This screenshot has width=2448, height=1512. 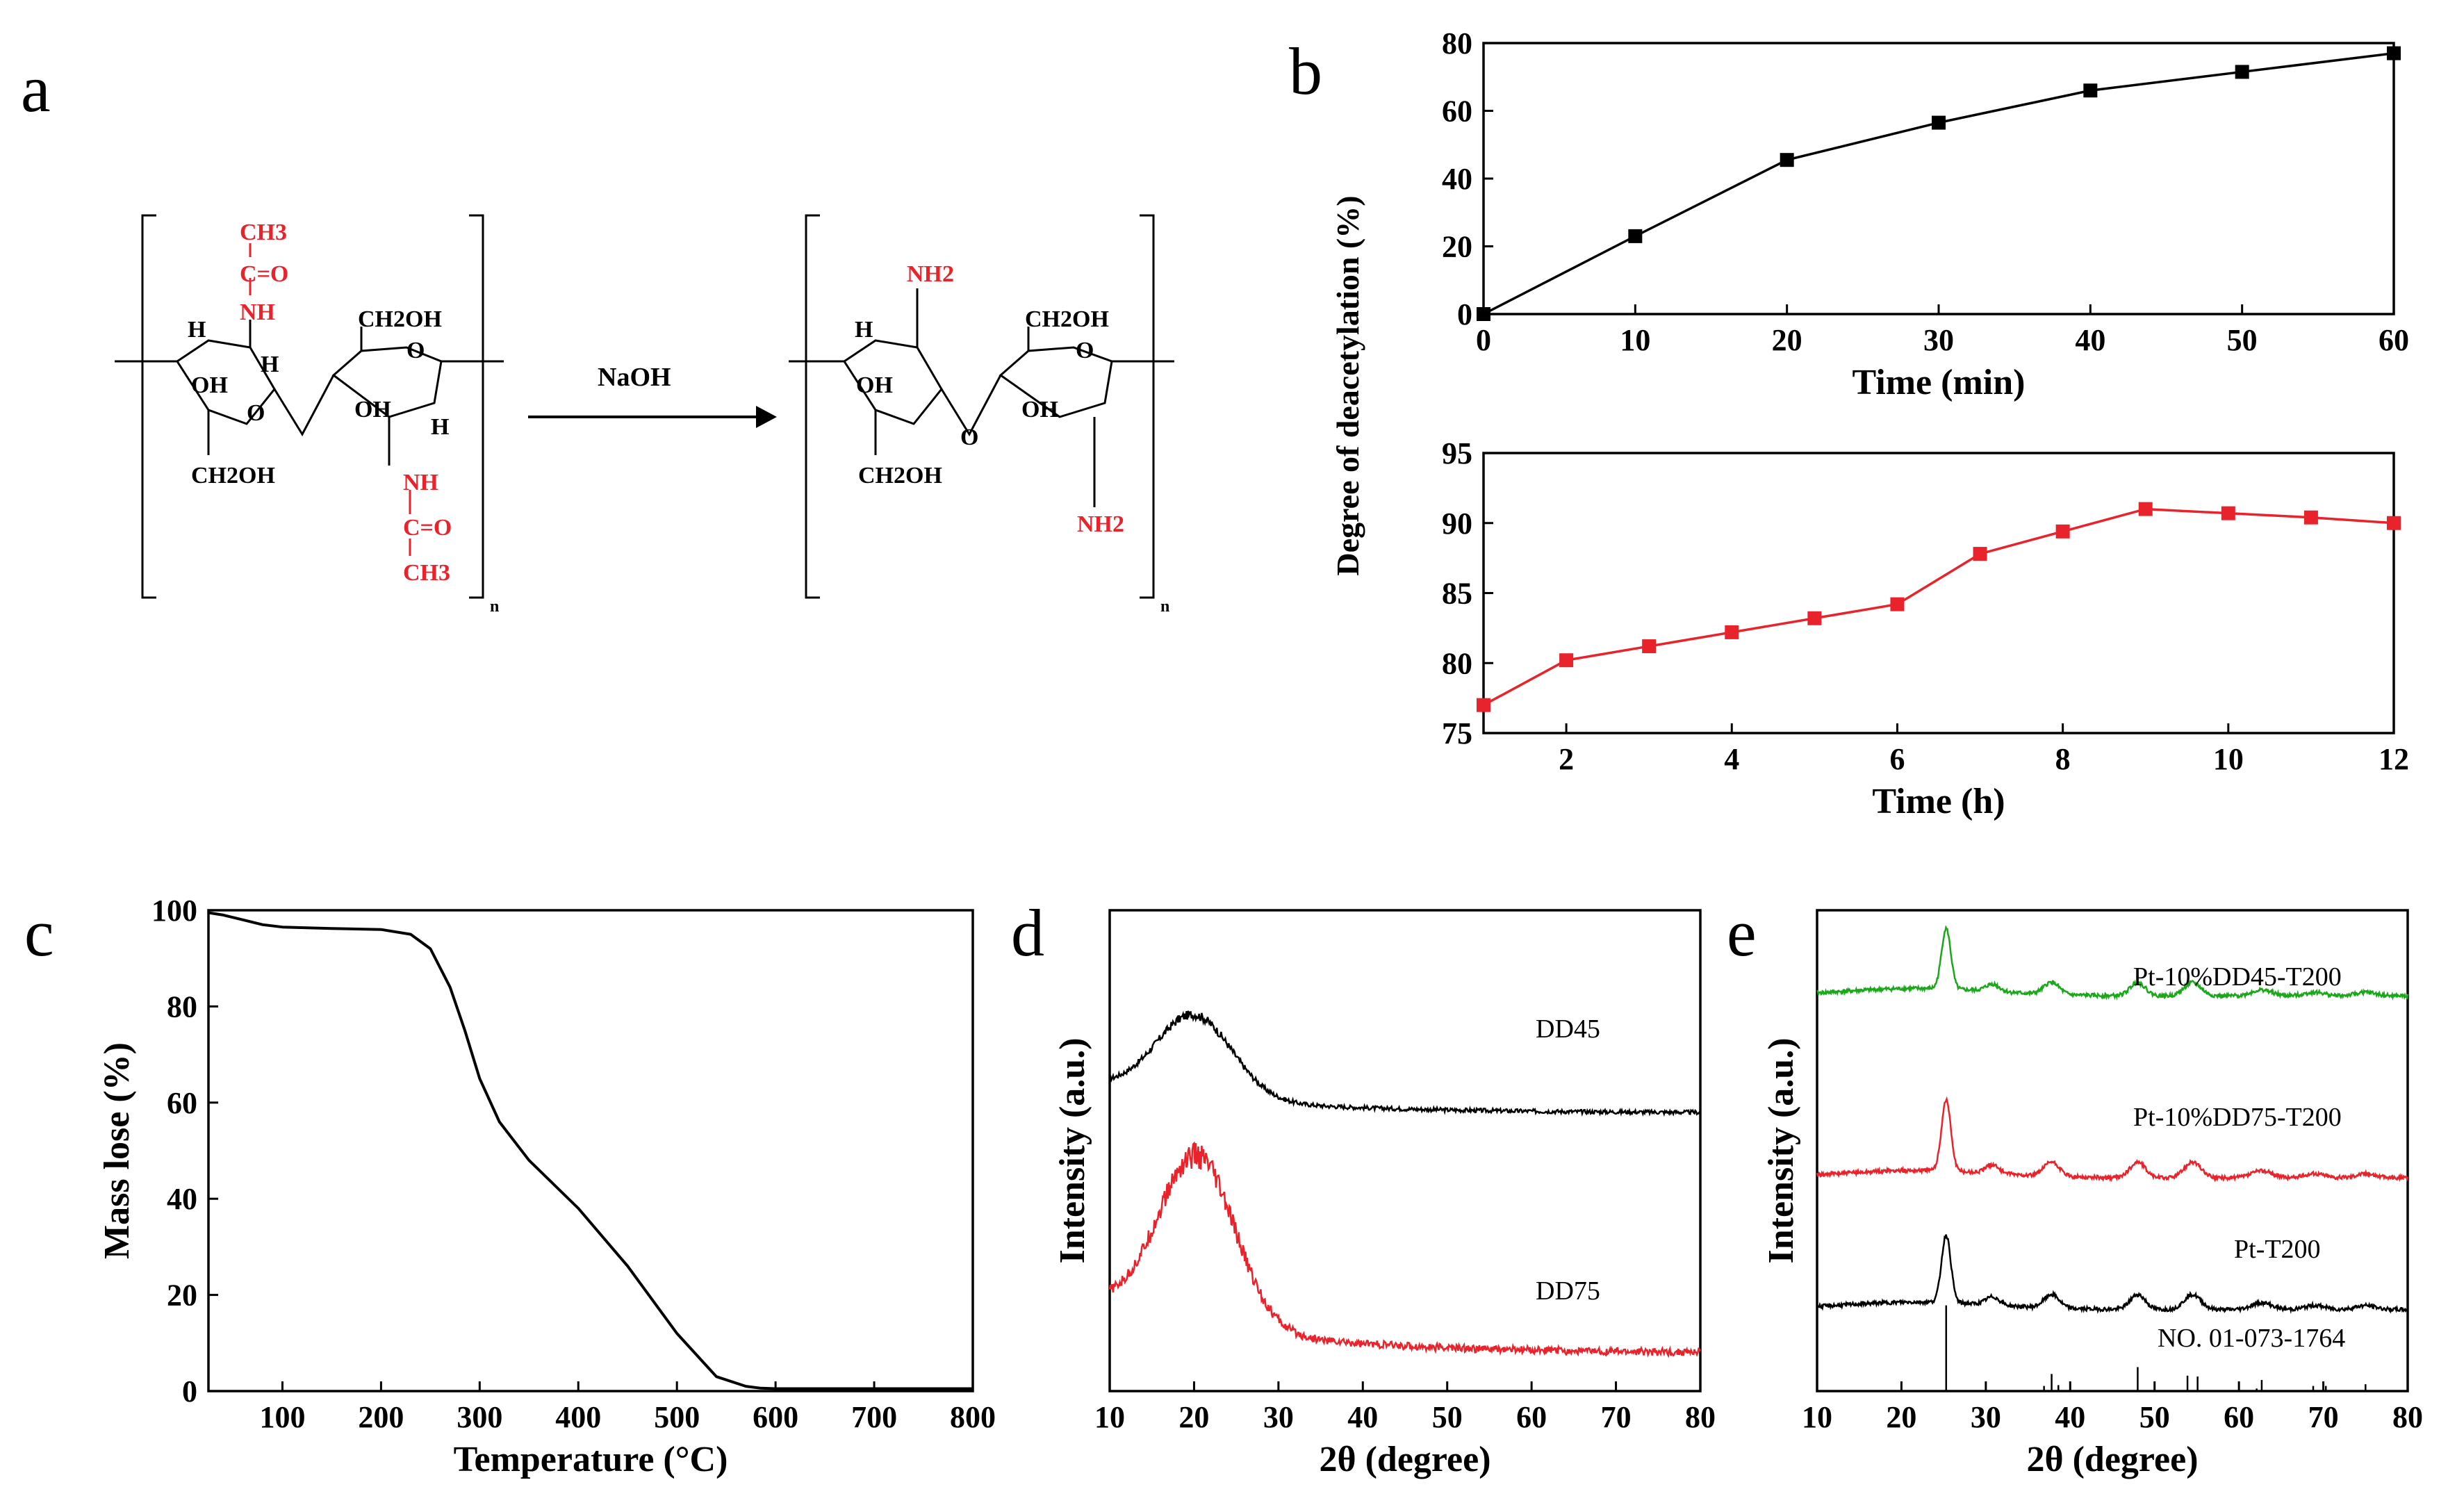 What do you see at coordinates (1027, 933) in the screenshot?
I see `panel-letter-d: d` at bounding box center [1027, 933].